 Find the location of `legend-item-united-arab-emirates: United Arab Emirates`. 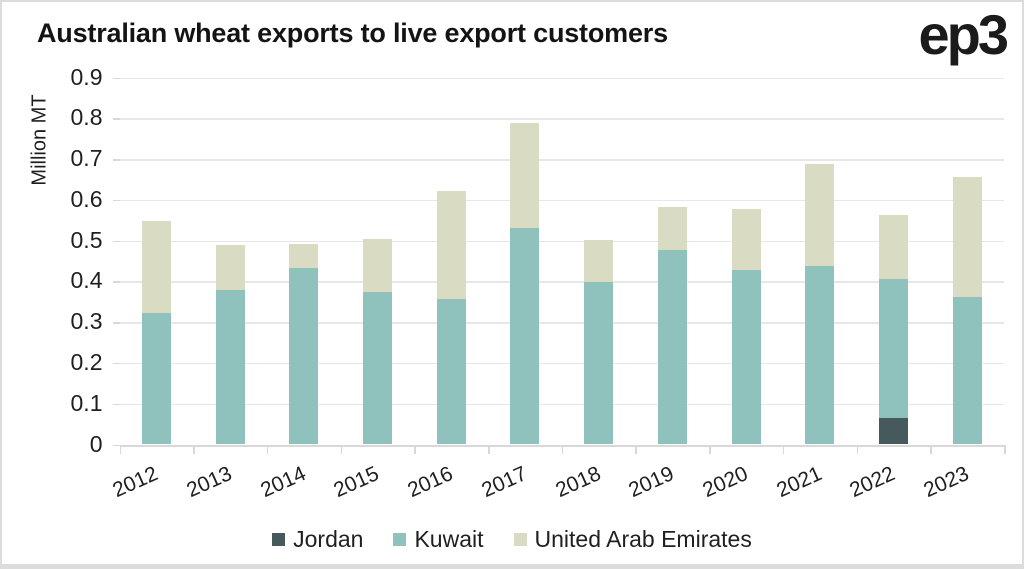

legend-item-united-arab-emirates: United Arab Emirates is located at coordinates (632, 539).